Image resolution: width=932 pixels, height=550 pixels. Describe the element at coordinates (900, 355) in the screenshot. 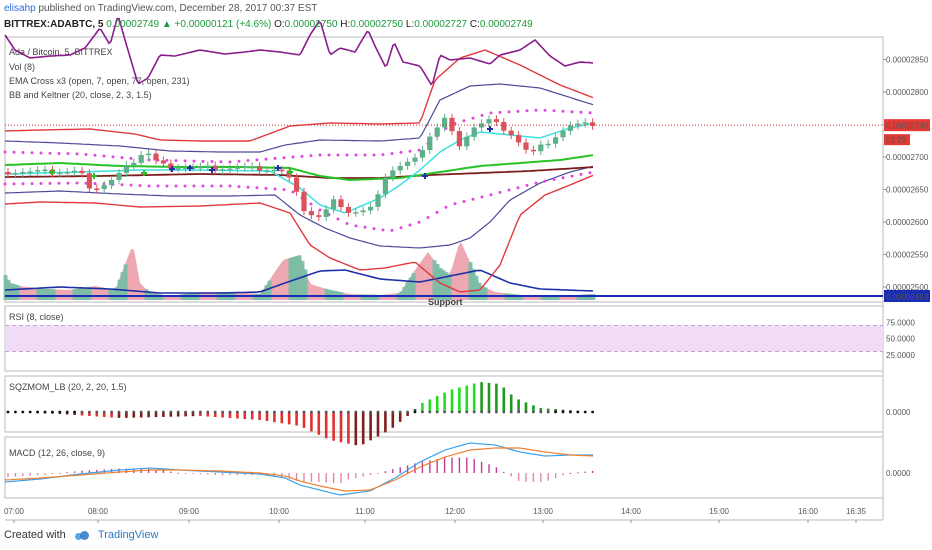

I see `rsi-y-tick-label: 25.0000` at that location.